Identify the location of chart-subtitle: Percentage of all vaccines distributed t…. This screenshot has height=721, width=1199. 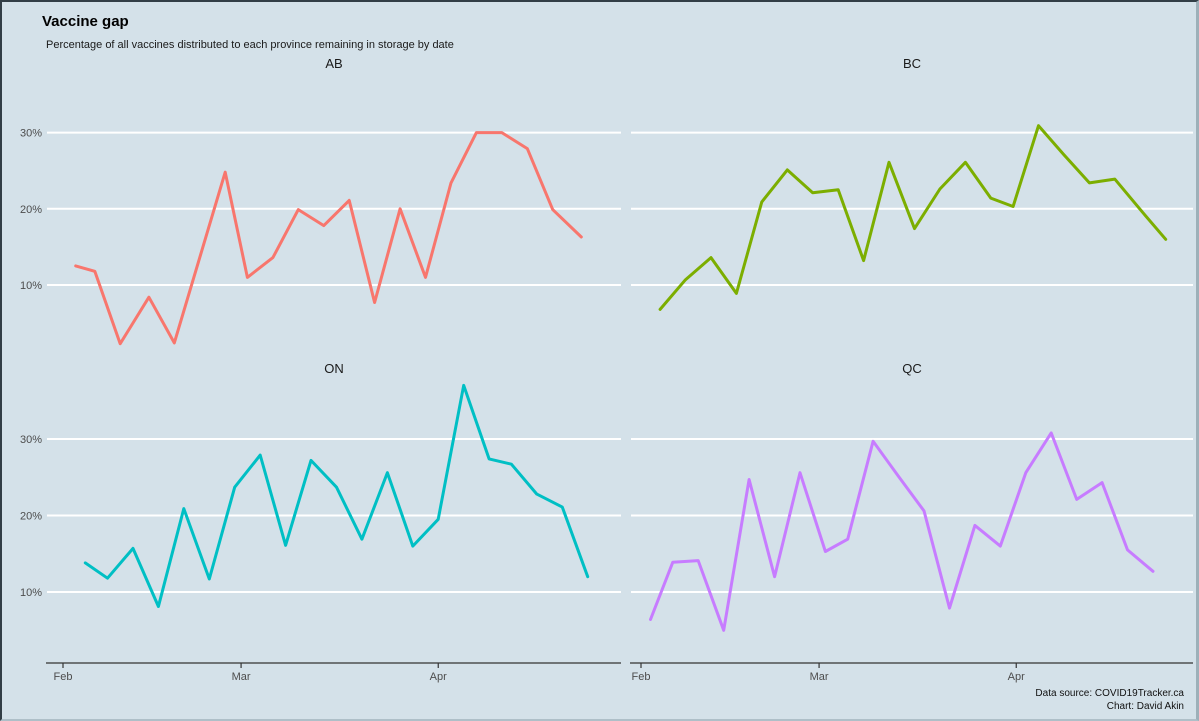
(250, 45).